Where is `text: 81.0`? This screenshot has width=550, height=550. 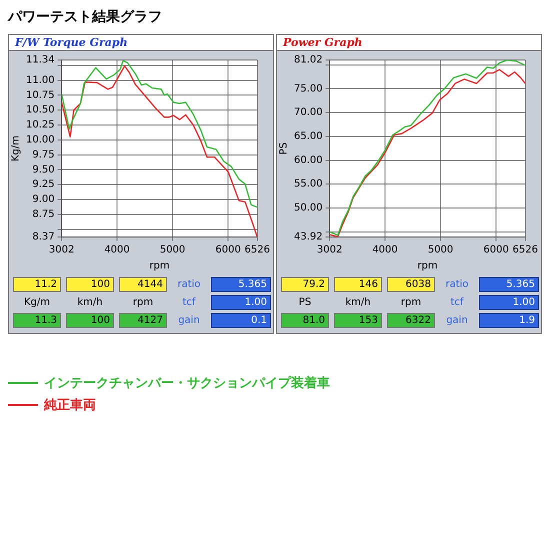 text: 81.0 is located at coordinates (305, 320).